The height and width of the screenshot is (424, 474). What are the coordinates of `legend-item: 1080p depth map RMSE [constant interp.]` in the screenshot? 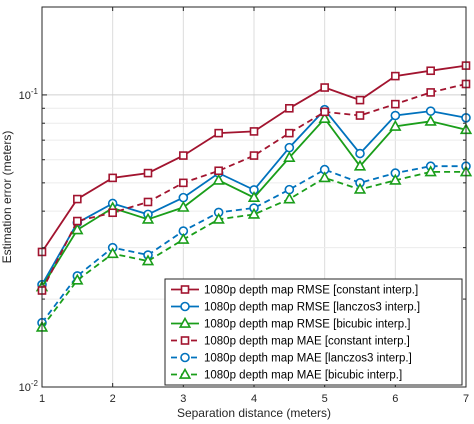 It's located at (294, 291).